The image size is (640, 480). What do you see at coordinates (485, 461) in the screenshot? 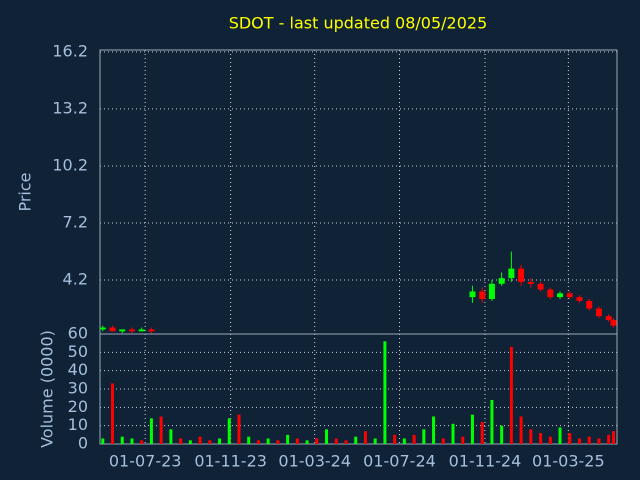
I see `x-tick-label: 01-11-24` at bounding box center [485, 461].